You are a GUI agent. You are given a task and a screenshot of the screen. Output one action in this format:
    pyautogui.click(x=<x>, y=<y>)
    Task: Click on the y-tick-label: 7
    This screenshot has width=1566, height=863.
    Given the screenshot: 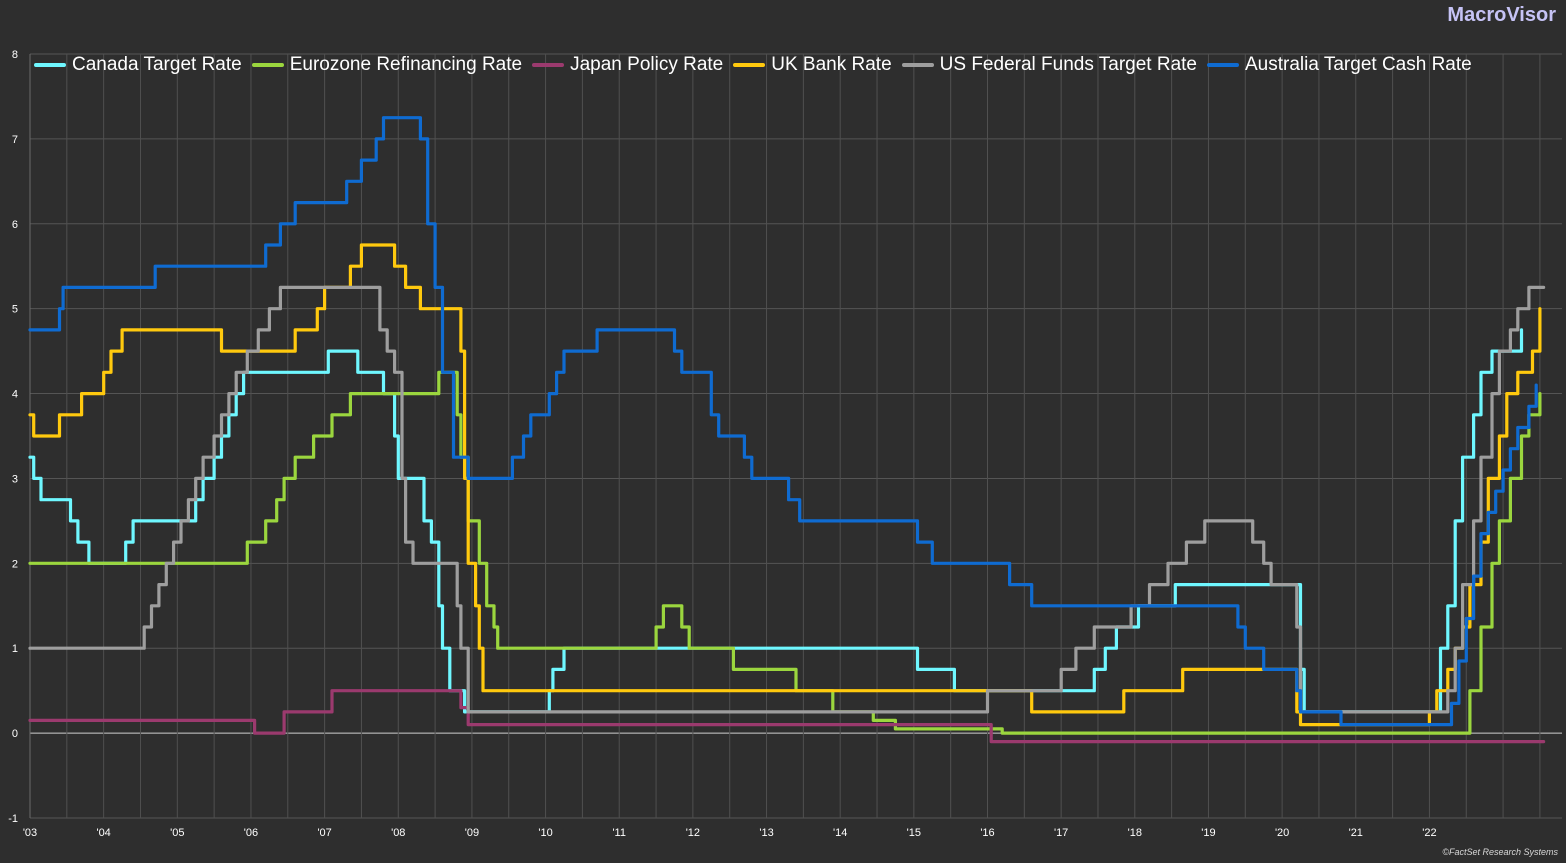 What is the action you would take?
    pyautogui.click(x=15, y=140)
    